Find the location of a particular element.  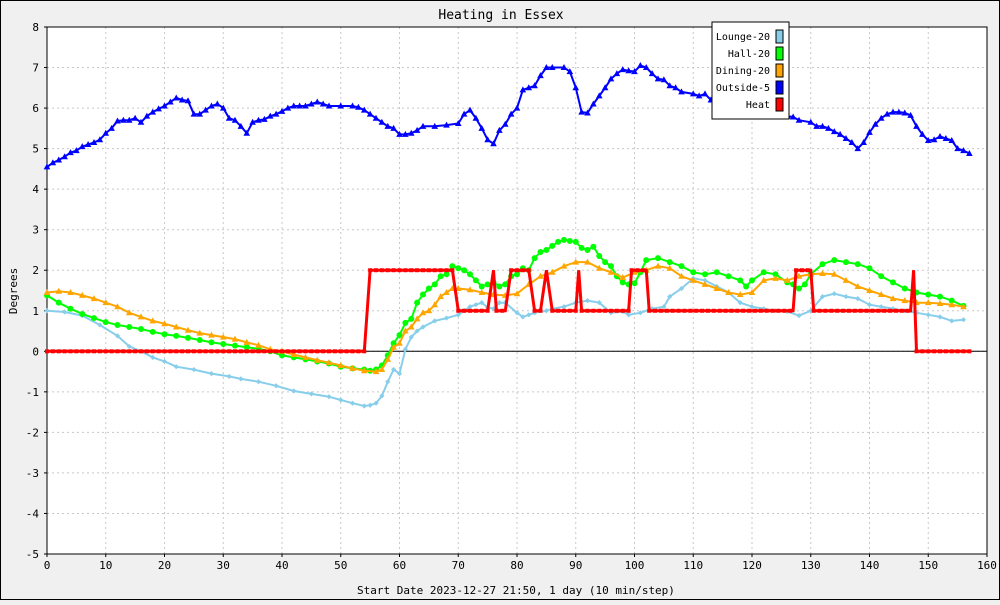

y-tick-label: 8 is located at coordinates (35, 27).